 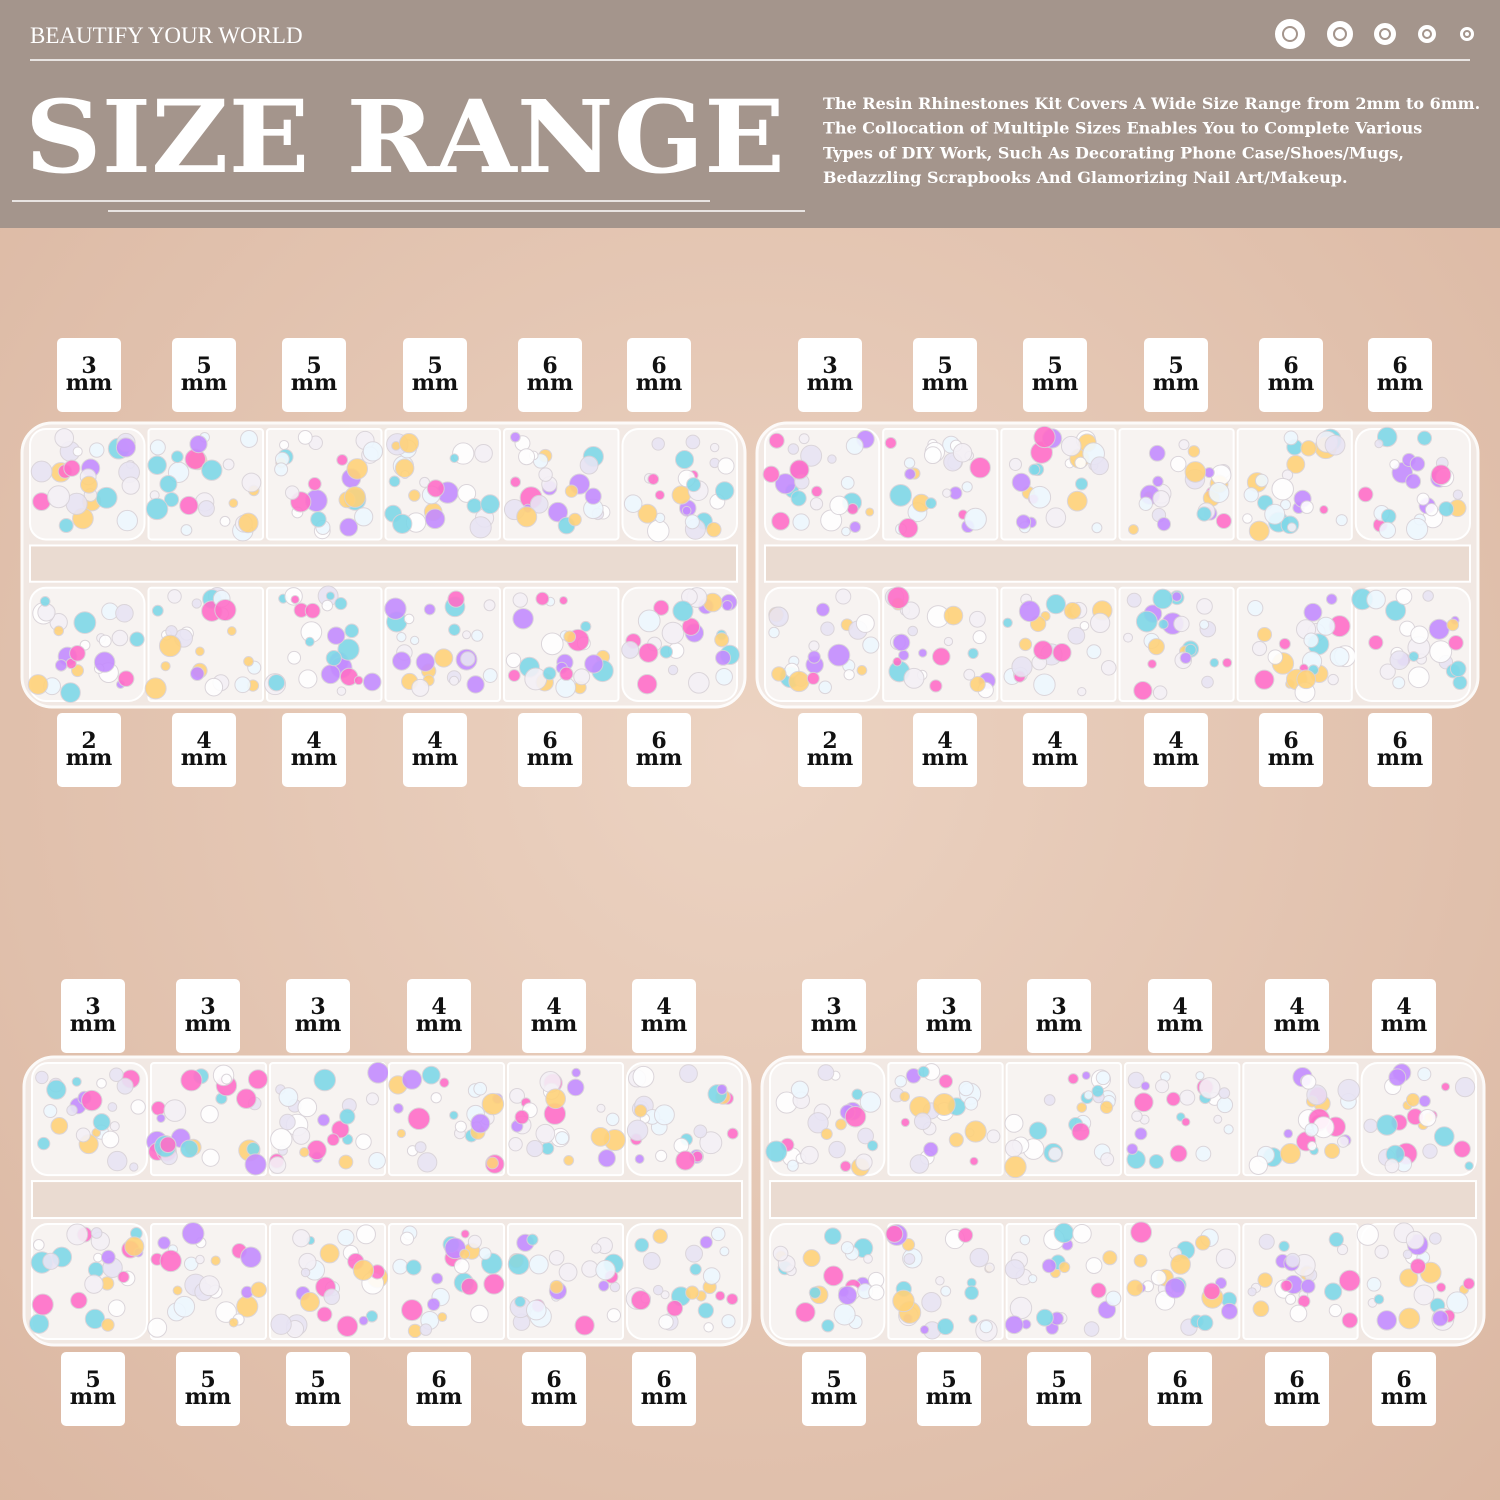 What do you see at coordinates (405, 137) in the screenshot?
I see `title: SIZE RANGE` at bounding box center [405, 137].